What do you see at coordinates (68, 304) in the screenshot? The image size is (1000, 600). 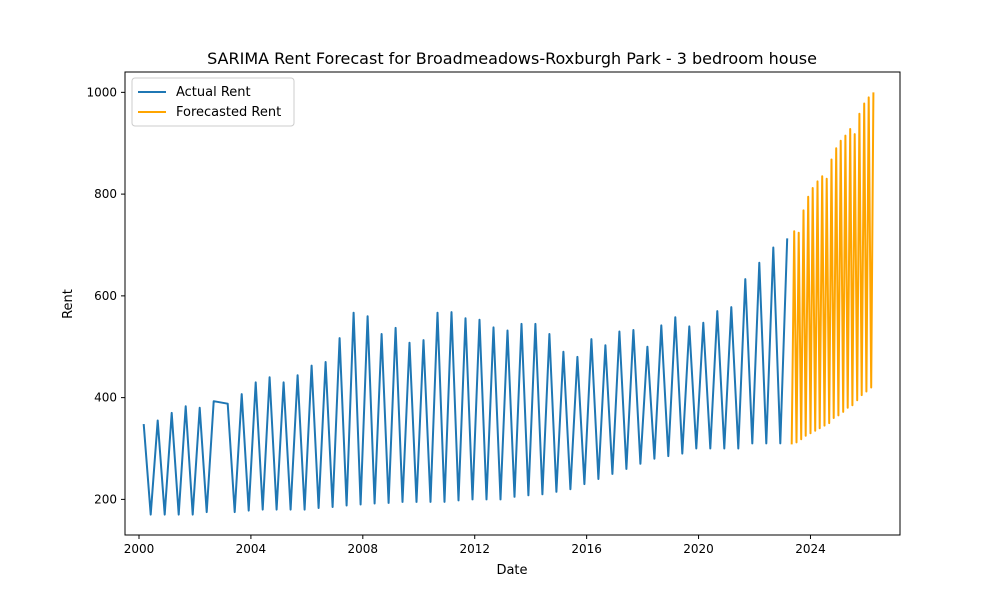 I see `y-axis-label: Rent` at bounding box center [68, 304].